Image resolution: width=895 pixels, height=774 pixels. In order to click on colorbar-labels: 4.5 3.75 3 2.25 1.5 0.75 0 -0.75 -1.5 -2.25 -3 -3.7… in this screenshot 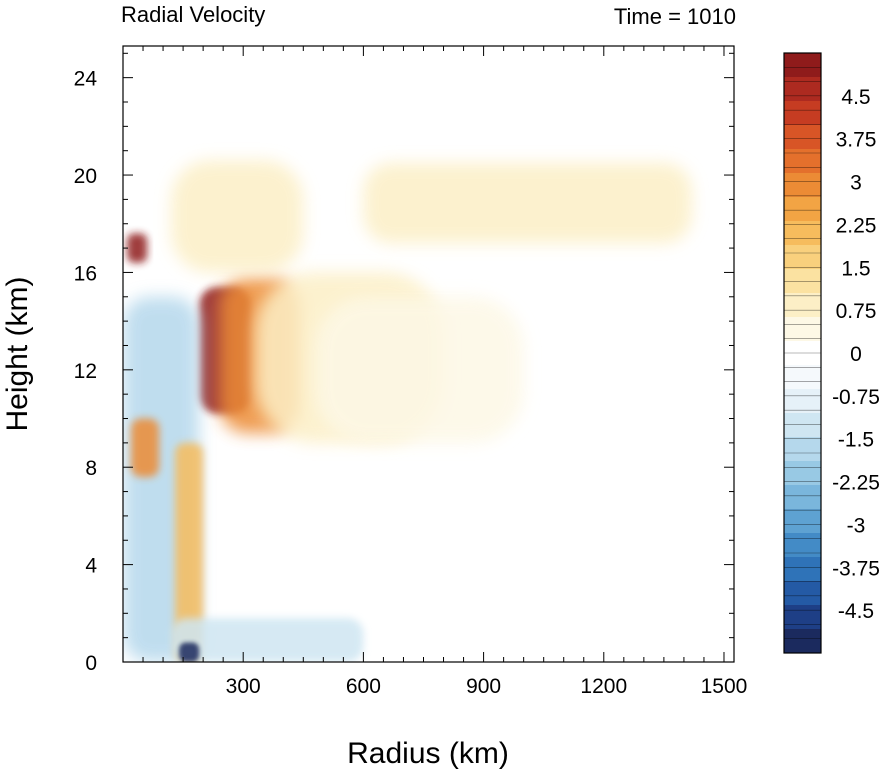, I will do `click(856, 354)`.